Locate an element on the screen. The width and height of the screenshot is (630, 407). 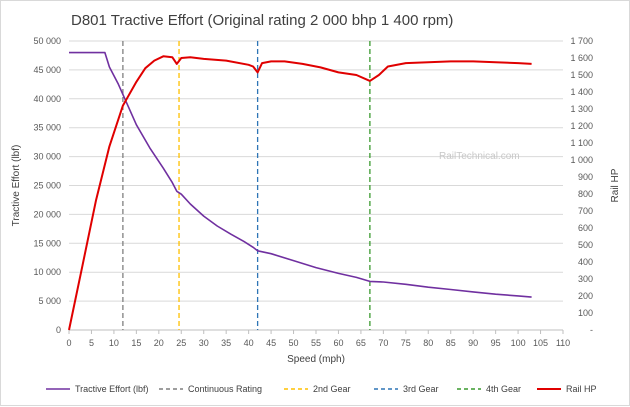
y-right-tick-label: 1 700 is located at coordinates (581, 41).